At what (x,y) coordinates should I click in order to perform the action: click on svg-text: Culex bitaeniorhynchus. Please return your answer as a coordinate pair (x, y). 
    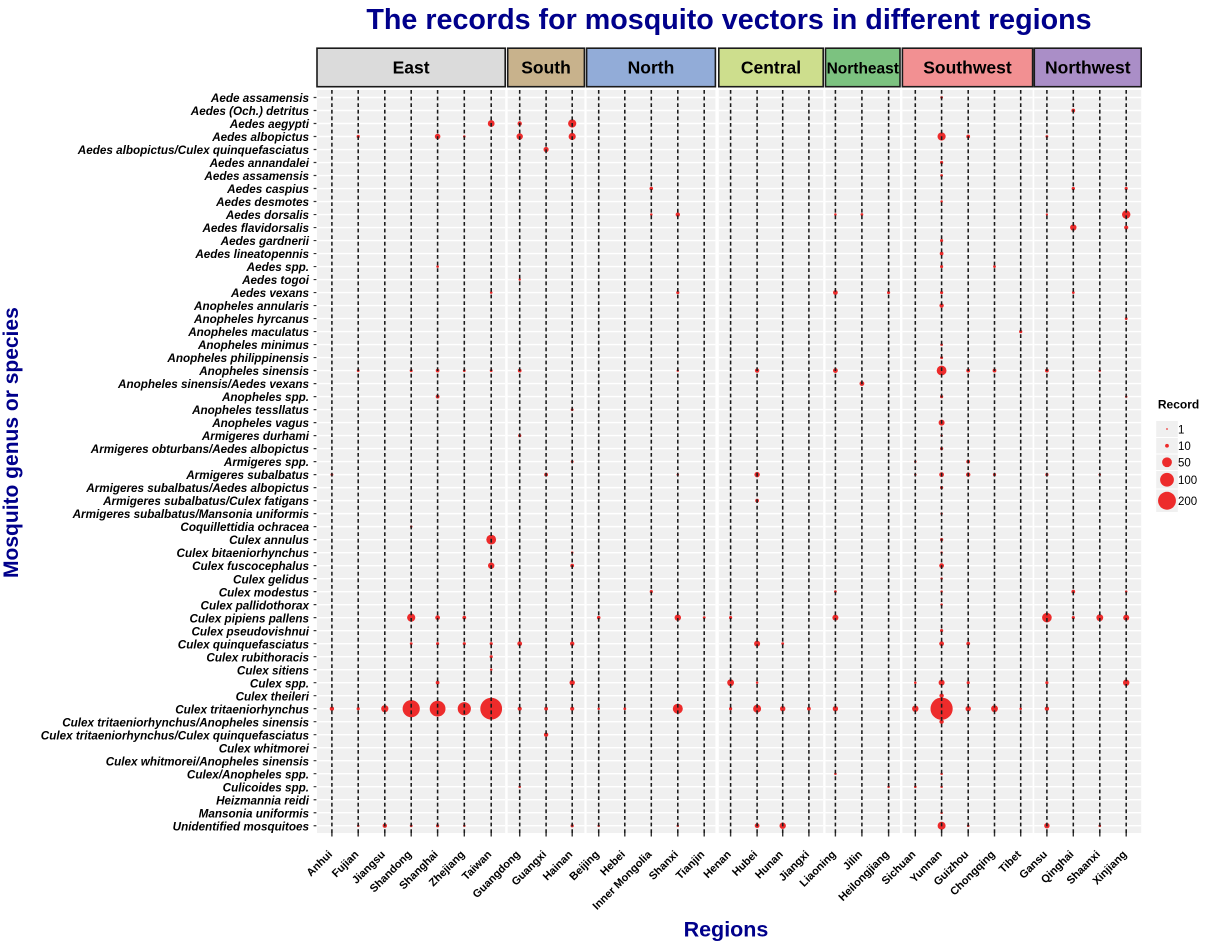
    Looking at the image, I should click on (243, 553).